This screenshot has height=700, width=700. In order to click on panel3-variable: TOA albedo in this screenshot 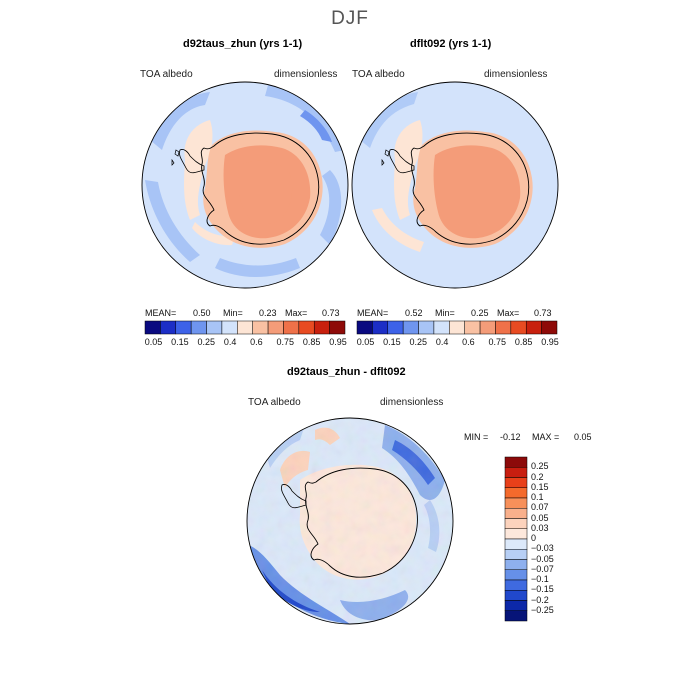, I will do `click(274, 402)`.